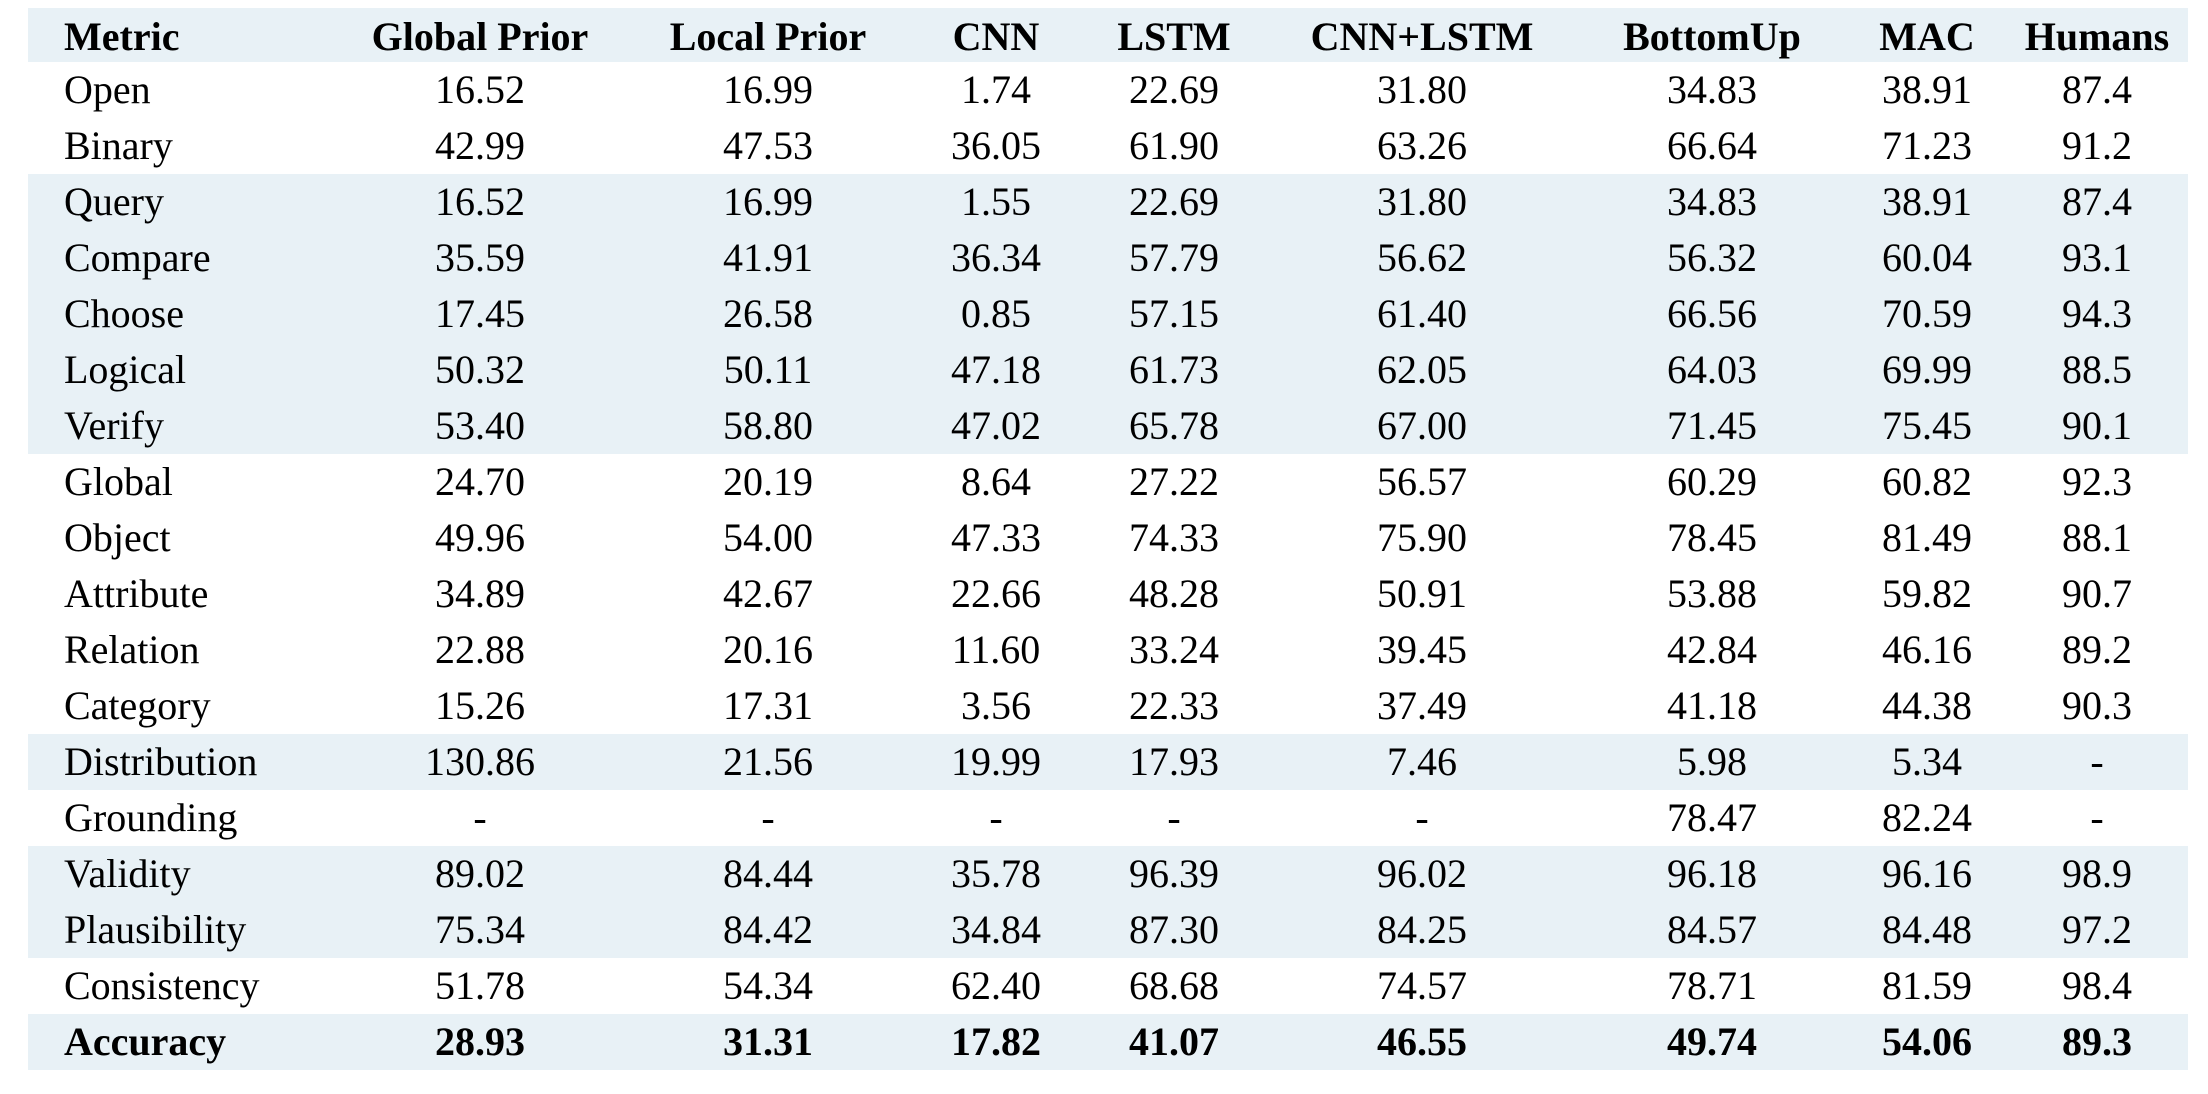  Describe the element at coordinates (768, 1042) in the screenshot. I see `cell-local-prior: 31.31` at that location.